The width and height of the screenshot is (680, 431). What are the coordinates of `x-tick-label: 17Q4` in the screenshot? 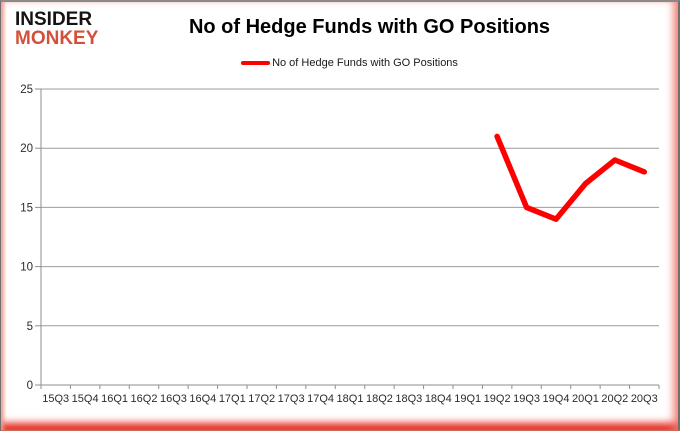 It's located at (320, 399).